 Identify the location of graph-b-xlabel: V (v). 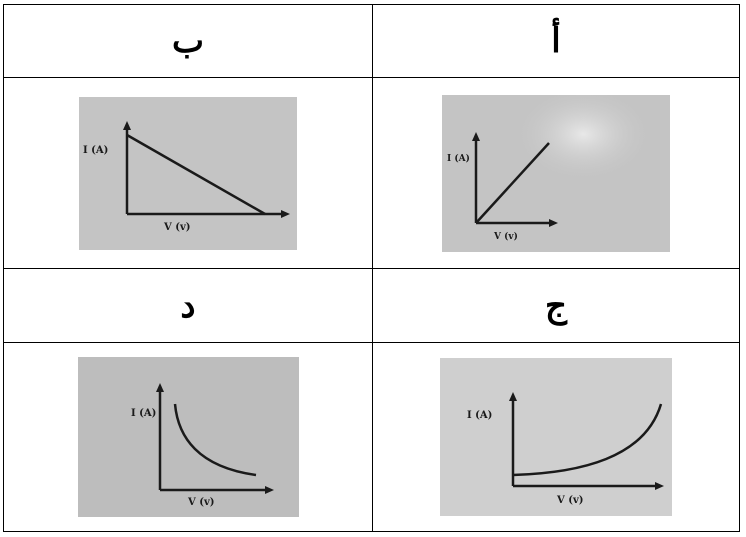
(177, 227).